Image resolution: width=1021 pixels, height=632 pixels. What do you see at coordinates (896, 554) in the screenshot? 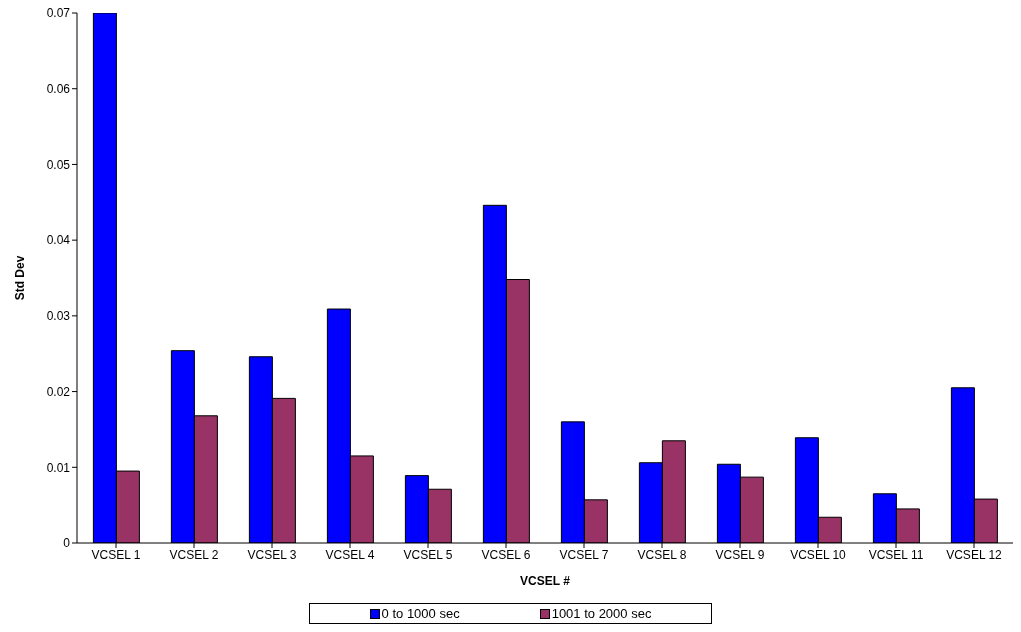
I see `x-tick-label: VCSEL 11` at bounding box center [896, 554].